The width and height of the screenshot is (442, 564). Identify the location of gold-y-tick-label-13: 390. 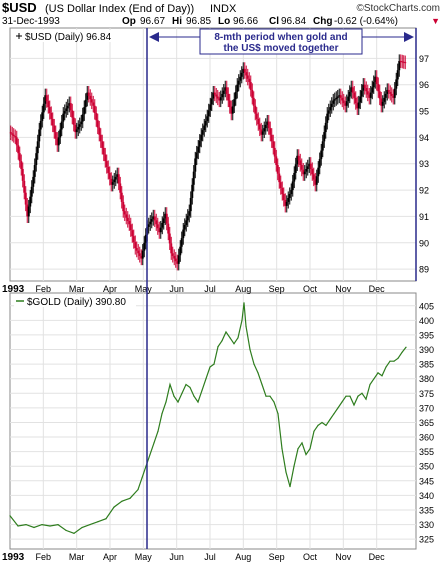
(426, 350).